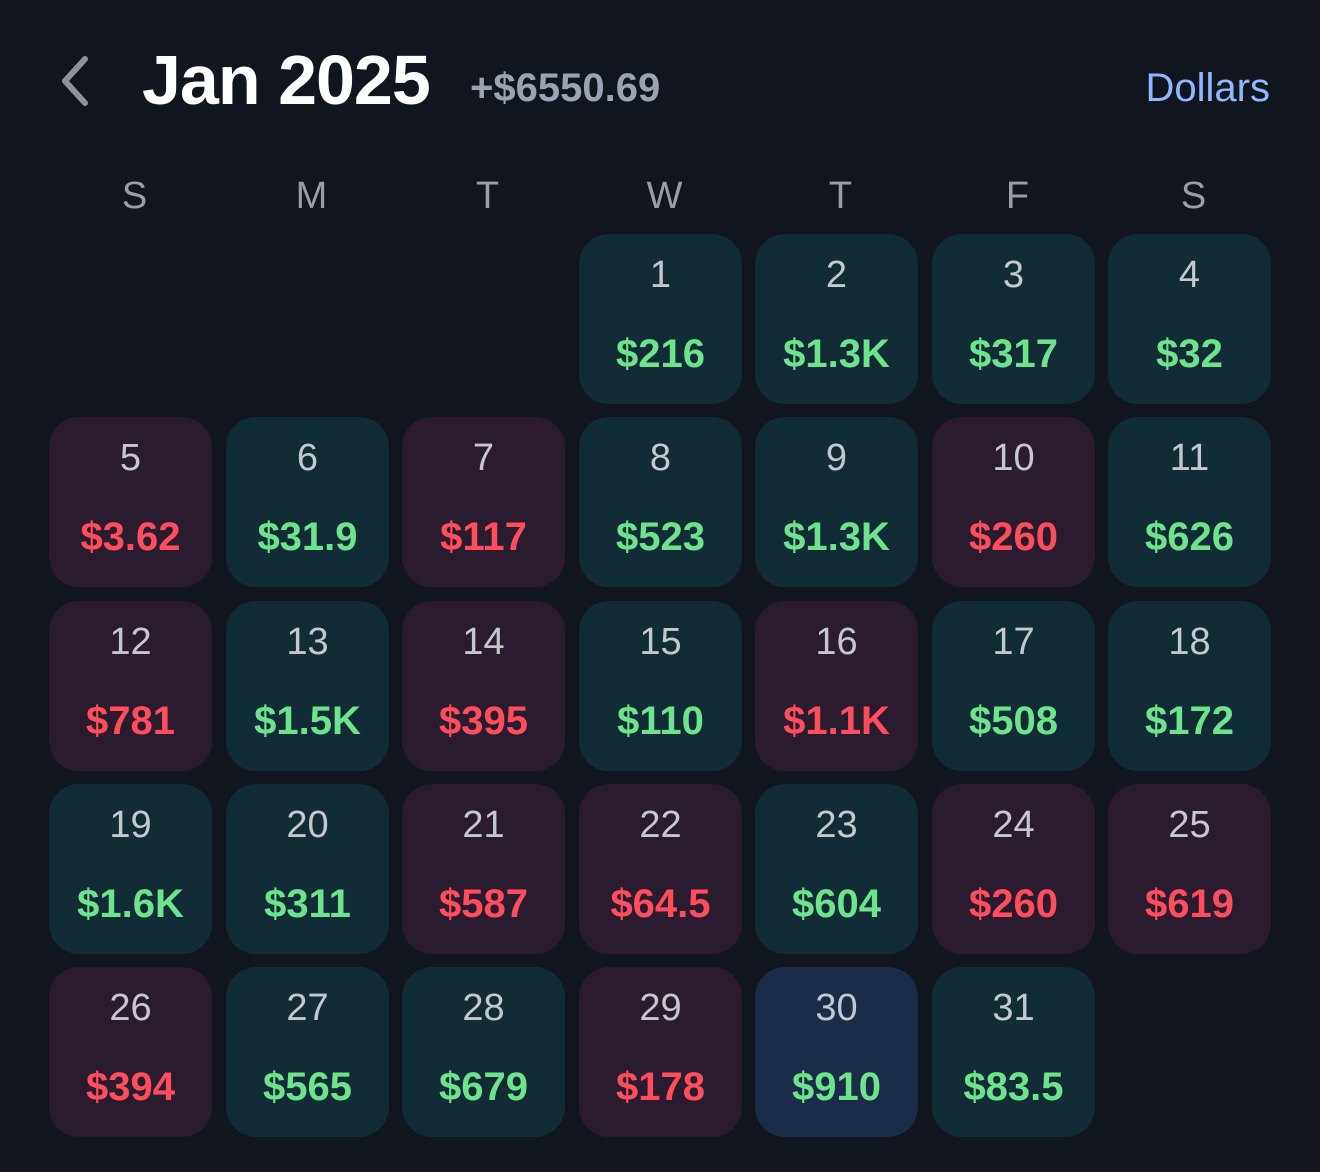 The image size is (1320, 1172). Describe the element at coordinates (836, 502) in the screenshot. I see `day-cell-9: 9 $1.3K` at that location.